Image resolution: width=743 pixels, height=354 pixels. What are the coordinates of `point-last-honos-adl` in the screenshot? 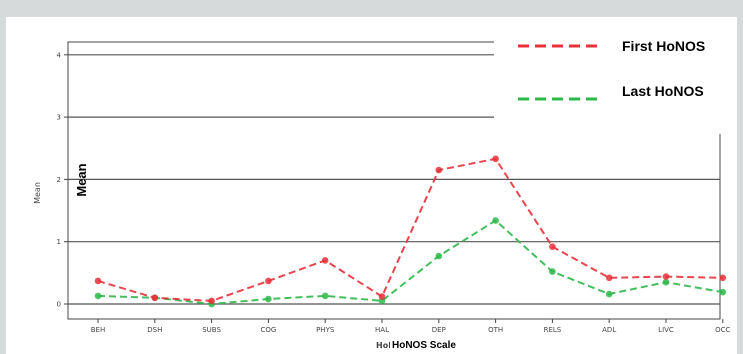 It's located at (609, 294).